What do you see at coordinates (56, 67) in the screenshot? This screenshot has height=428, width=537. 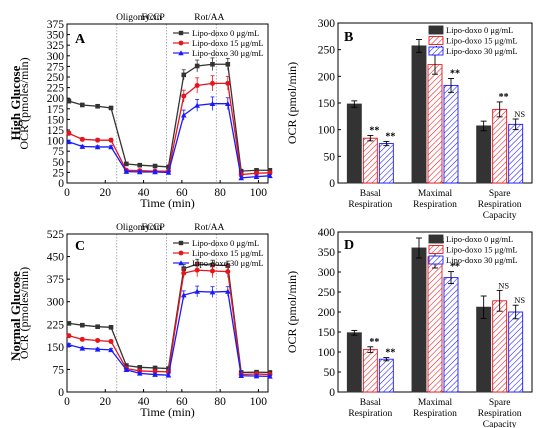 I see `y-tick-label: 275` at bounding box center [56, 67].